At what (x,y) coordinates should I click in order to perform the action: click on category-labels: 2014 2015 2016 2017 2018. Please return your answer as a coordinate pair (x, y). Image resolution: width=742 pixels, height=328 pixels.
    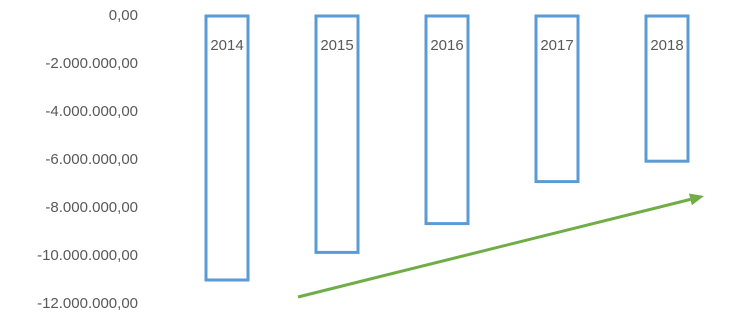
    Looking at the image, I should click on (446, 45).